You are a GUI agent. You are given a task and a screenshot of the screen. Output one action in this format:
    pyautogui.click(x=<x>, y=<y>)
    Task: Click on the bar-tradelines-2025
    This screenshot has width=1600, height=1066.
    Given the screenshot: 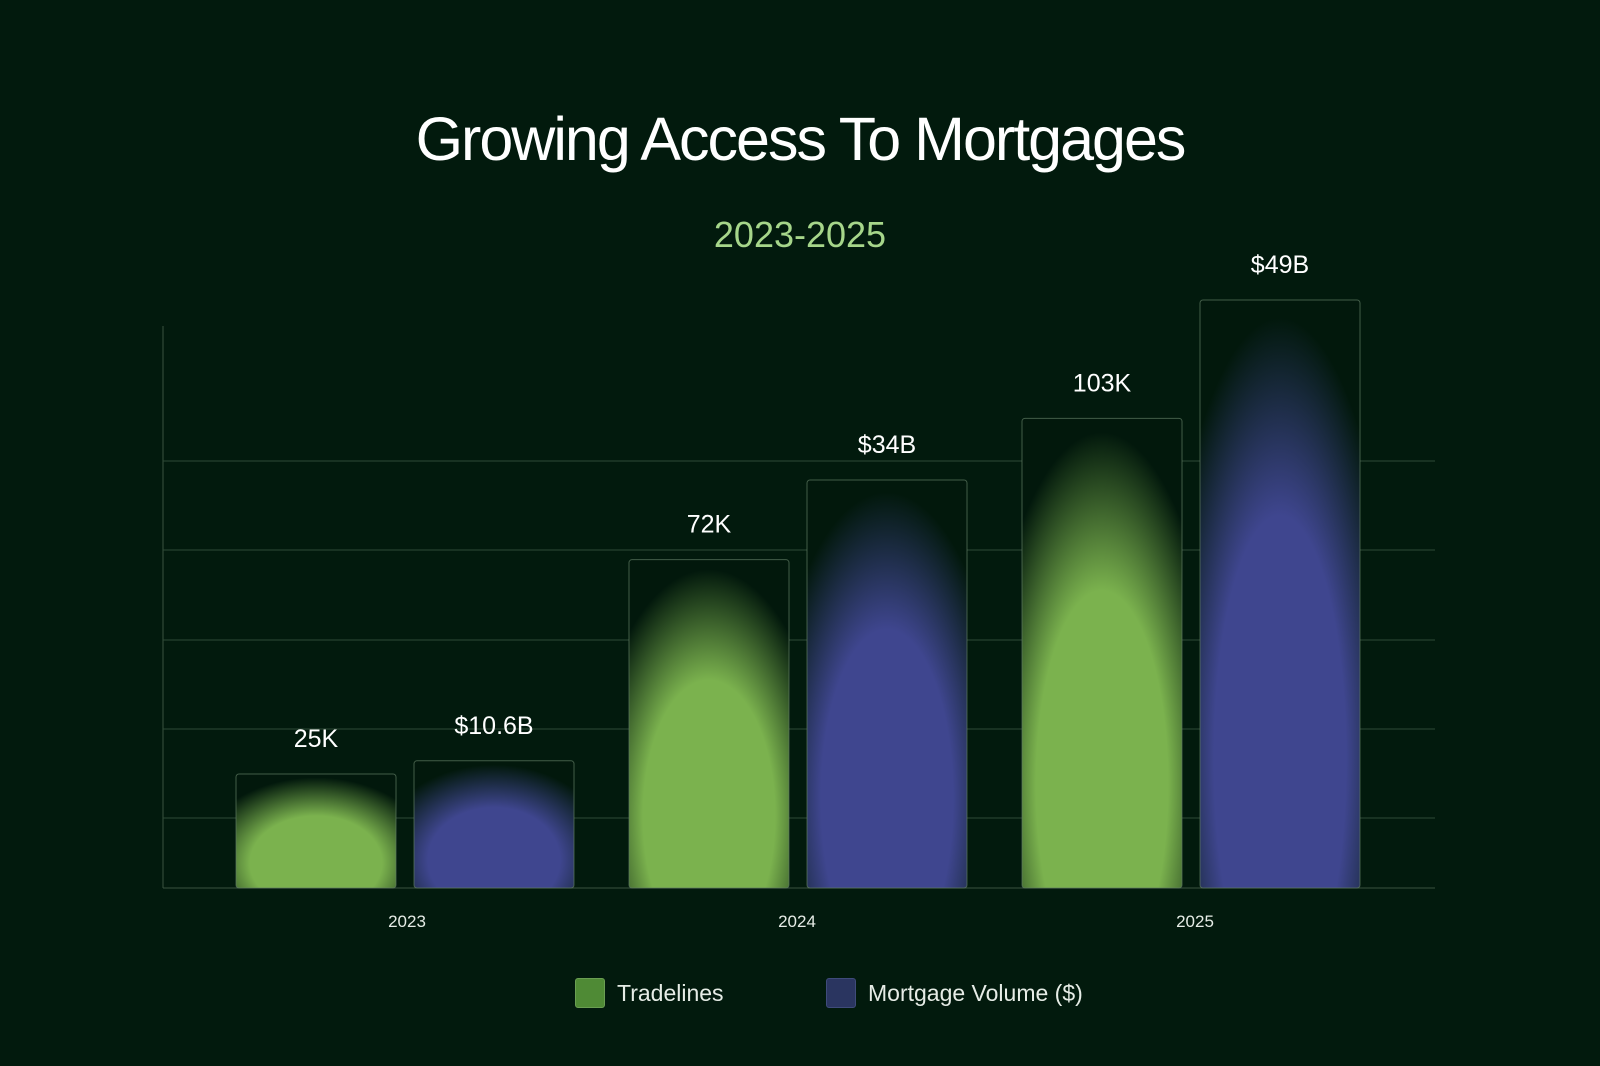 What is the action you would take?
    pyautogui.click(x=1102, y=653)
    